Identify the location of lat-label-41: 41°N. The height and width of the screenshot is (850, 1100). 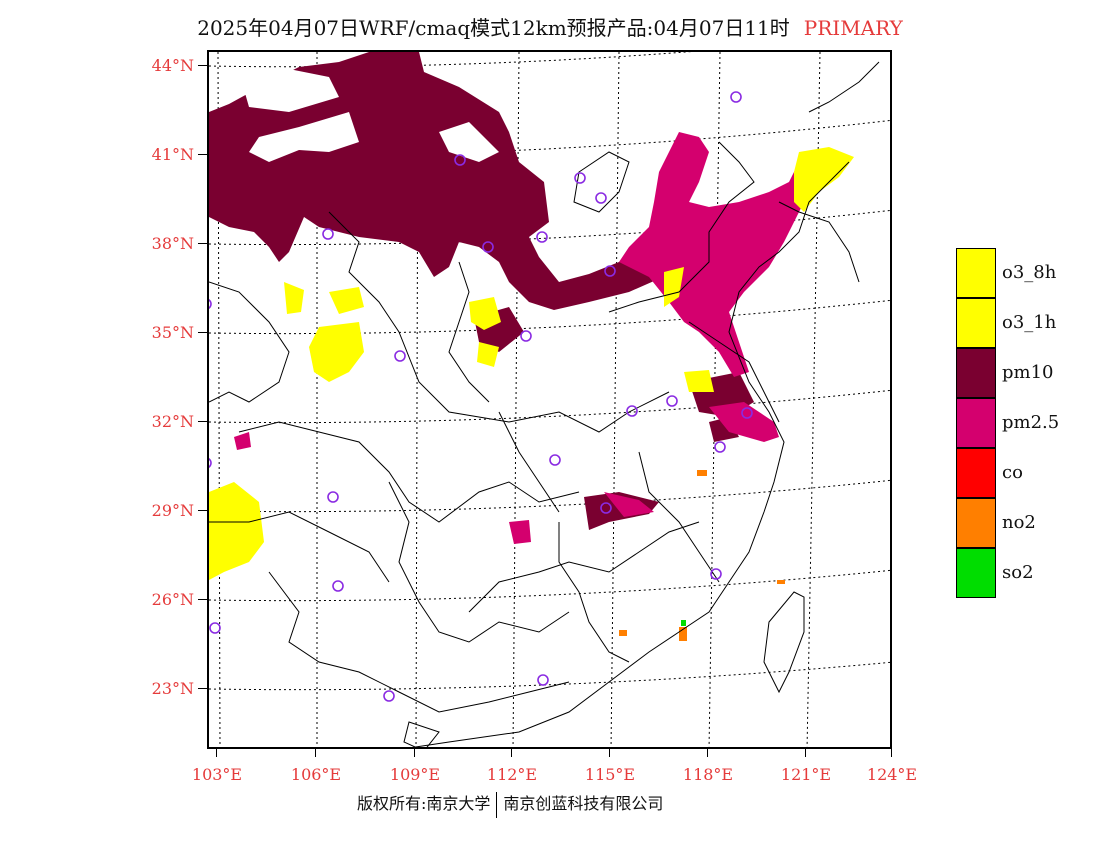
(172, 154).